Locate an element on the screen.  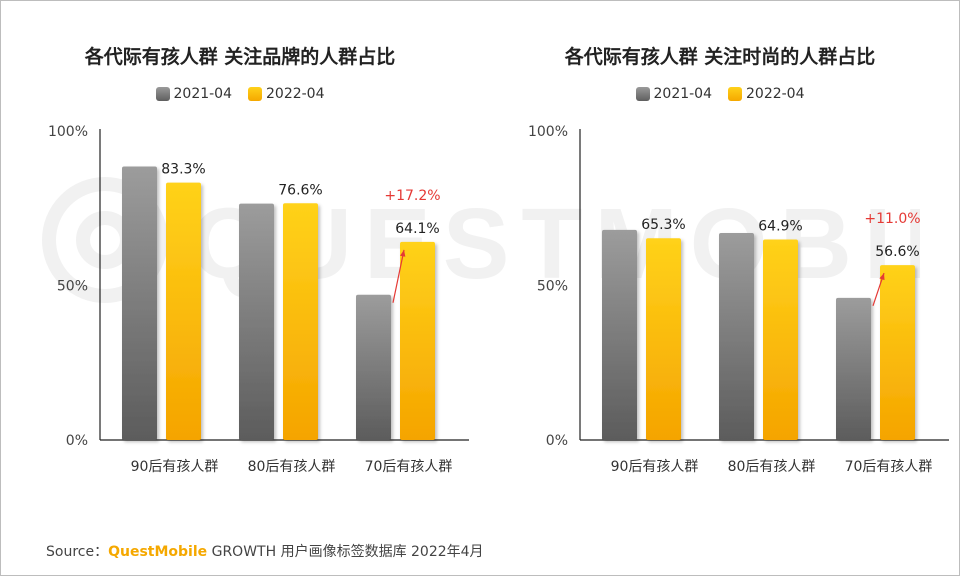
data-label: 65.3% is located at coordinates (663, 225).